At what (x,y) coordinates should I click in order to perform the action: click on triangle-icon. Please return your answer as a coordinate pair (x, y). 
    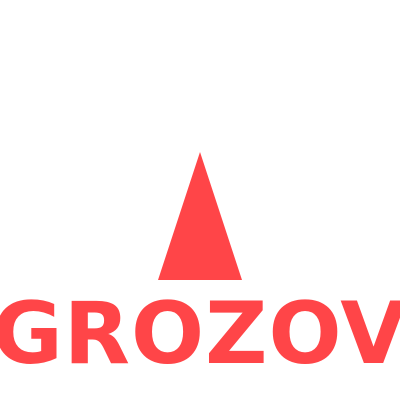
    Looking at the image, I should click on (200, 217).